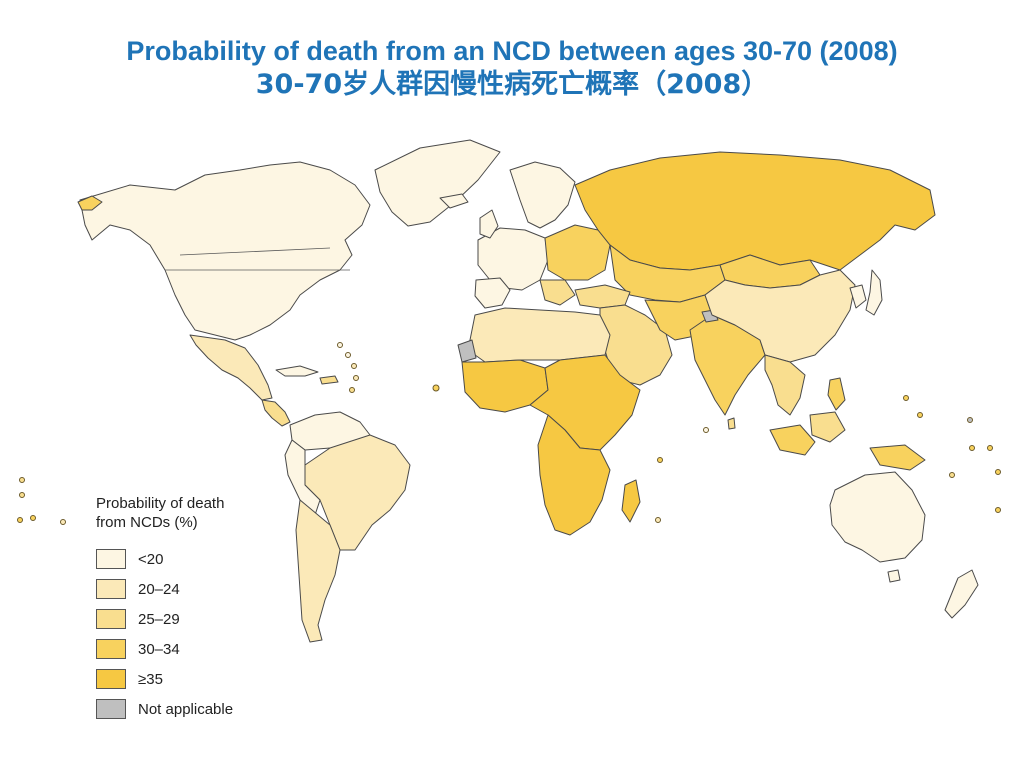  What do you see at coordinates (492, 293) in the screenshot?
I see `iberia` at bounding box center [492, 293].